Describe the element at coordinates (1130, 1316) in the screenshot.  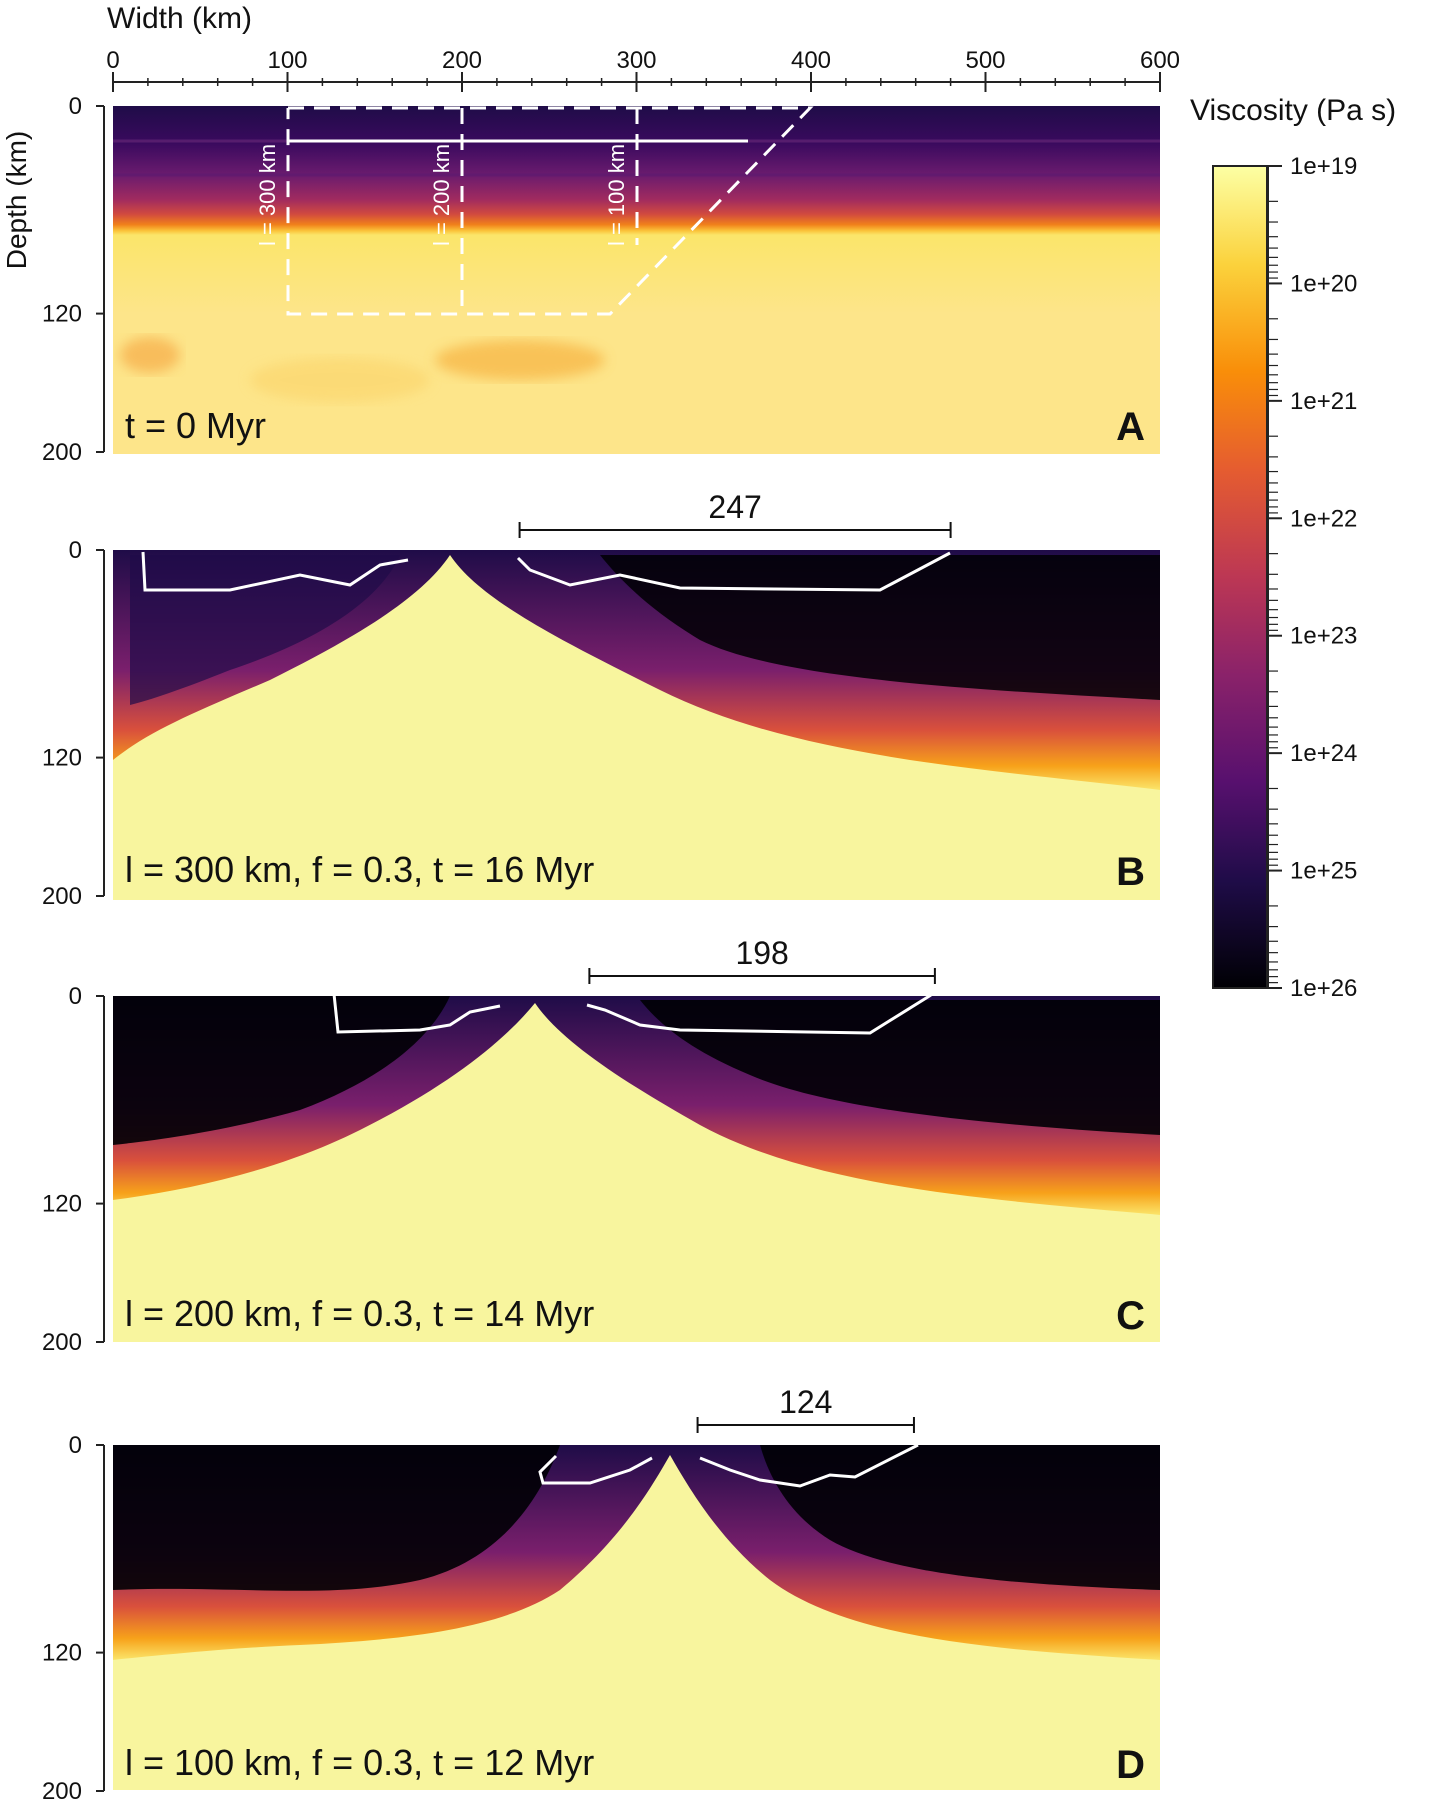
I see `panel-c-letter: C` at that location.